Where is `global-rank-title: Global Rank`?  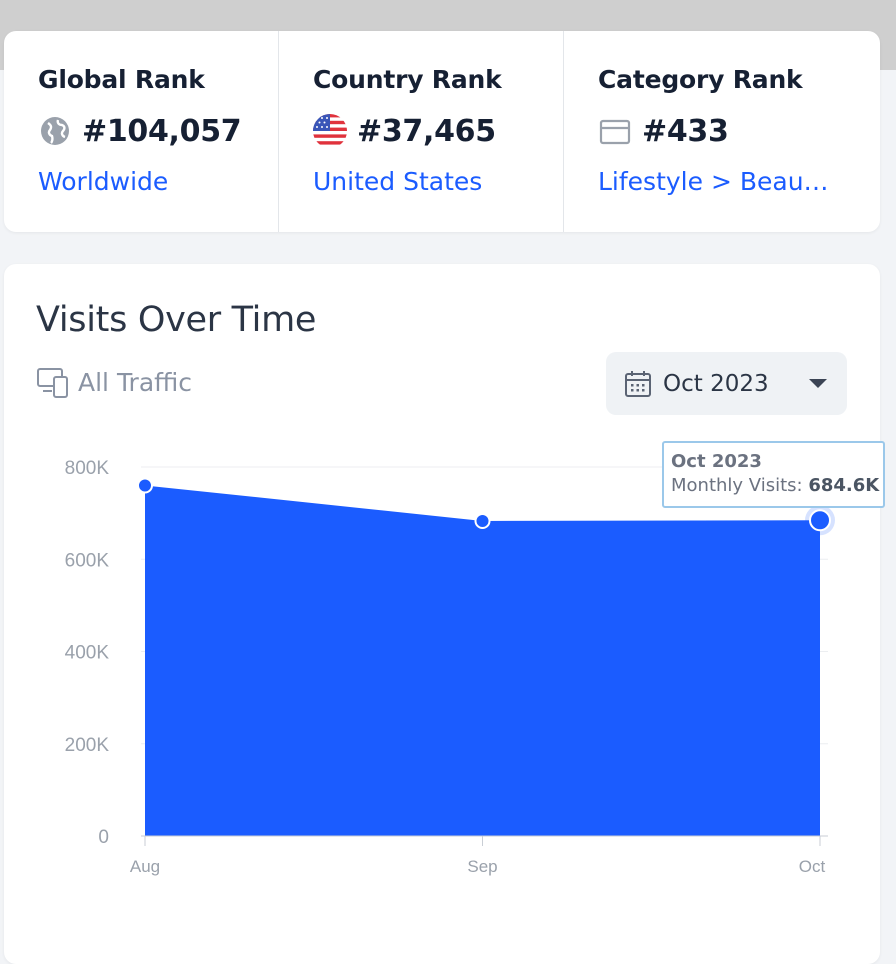
global-rank-title: Global Rank is located at coordinates (121, 79).